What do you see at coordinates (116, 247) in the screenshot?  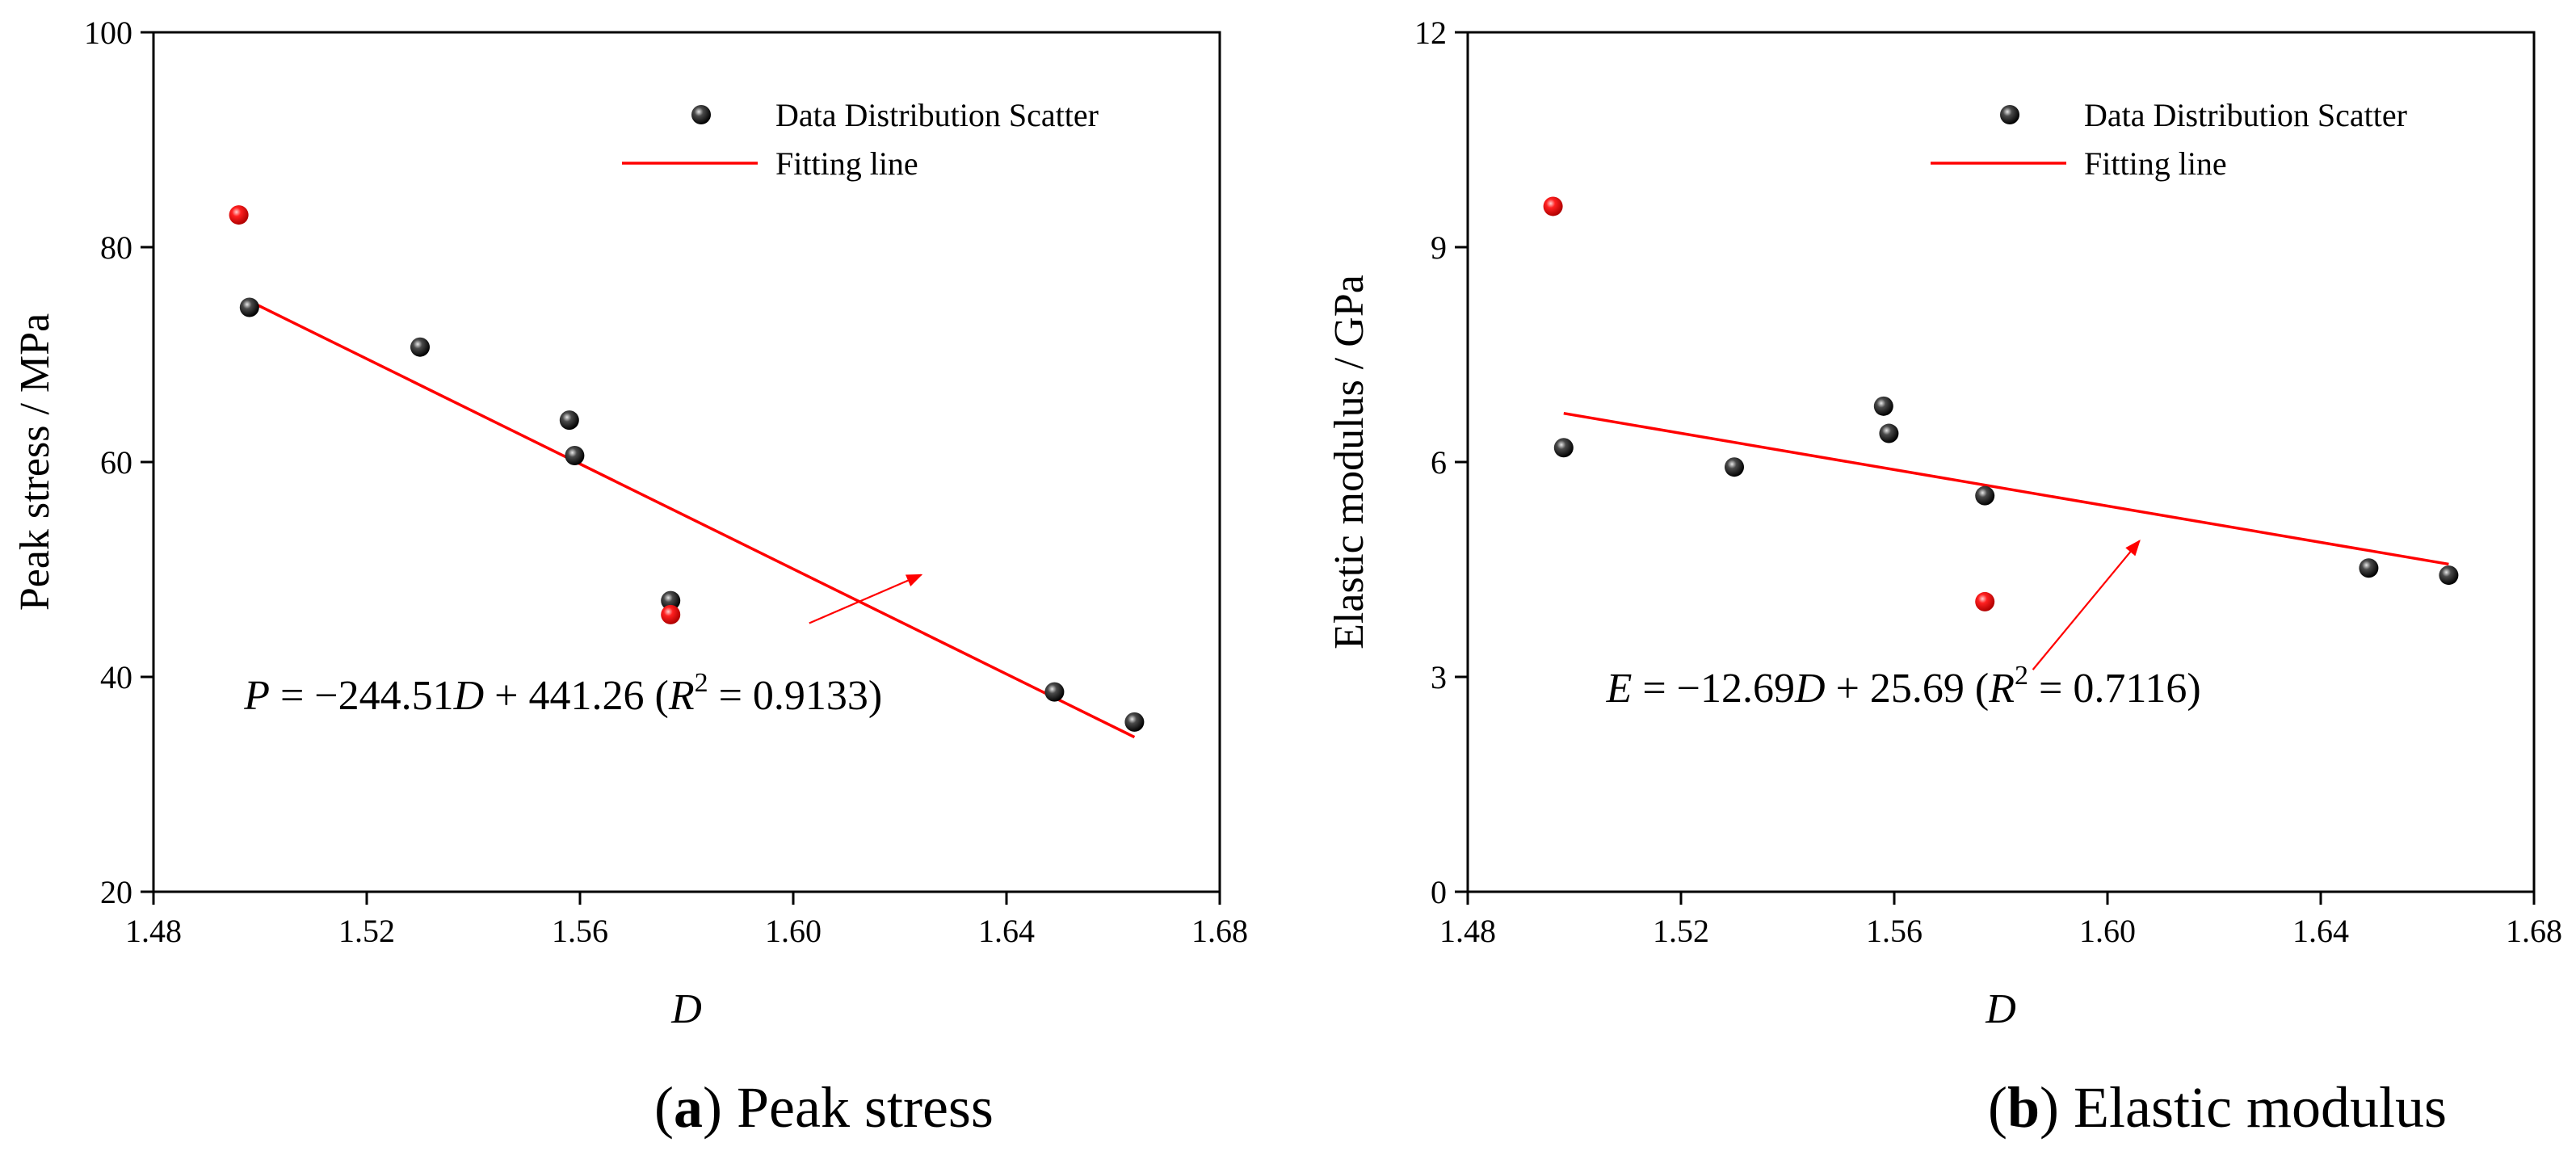 I see `y-tick-label: 80` at bounding box center [116, 247].